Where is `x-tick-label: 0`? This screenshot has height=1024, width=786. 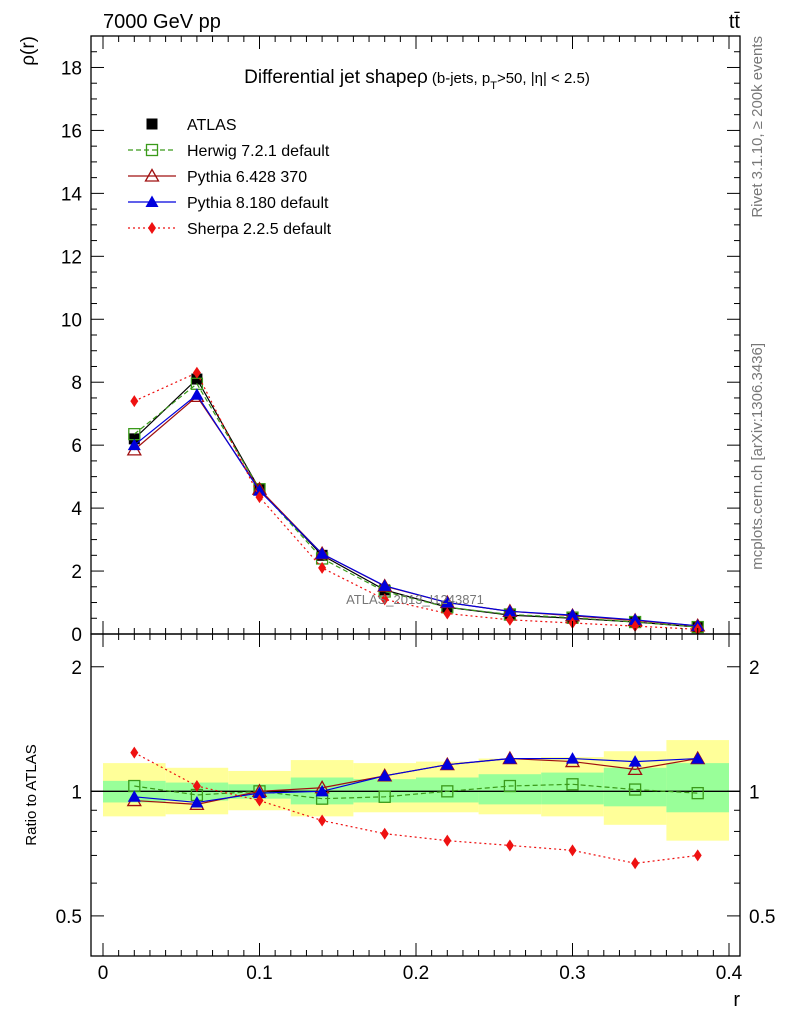 x-tick-label: 0 is located at coordinates (103, 973).